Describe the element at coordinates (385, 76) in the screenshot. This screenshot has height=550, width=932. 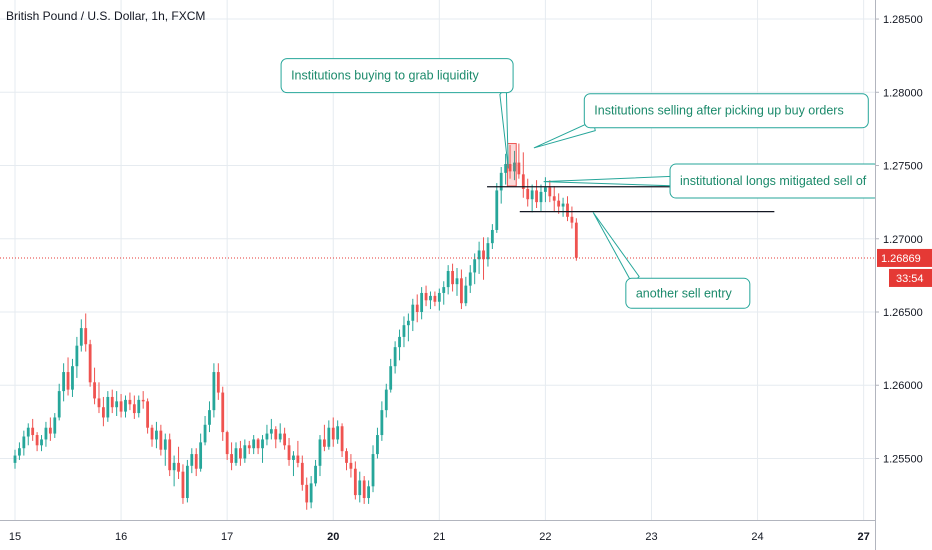
I see `callout-text: Institutions buying to grab liquidity` at that location.